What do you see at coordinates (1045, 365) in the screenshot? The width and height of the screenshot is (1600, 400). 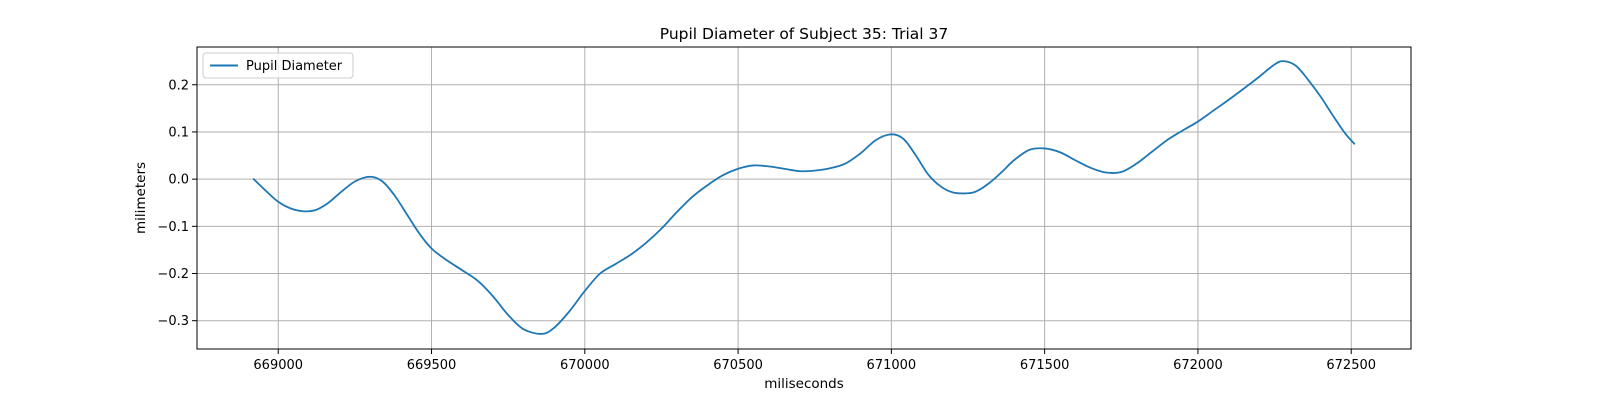 I see `x-tick-label: 671500` at bounding box center [1045, 365].